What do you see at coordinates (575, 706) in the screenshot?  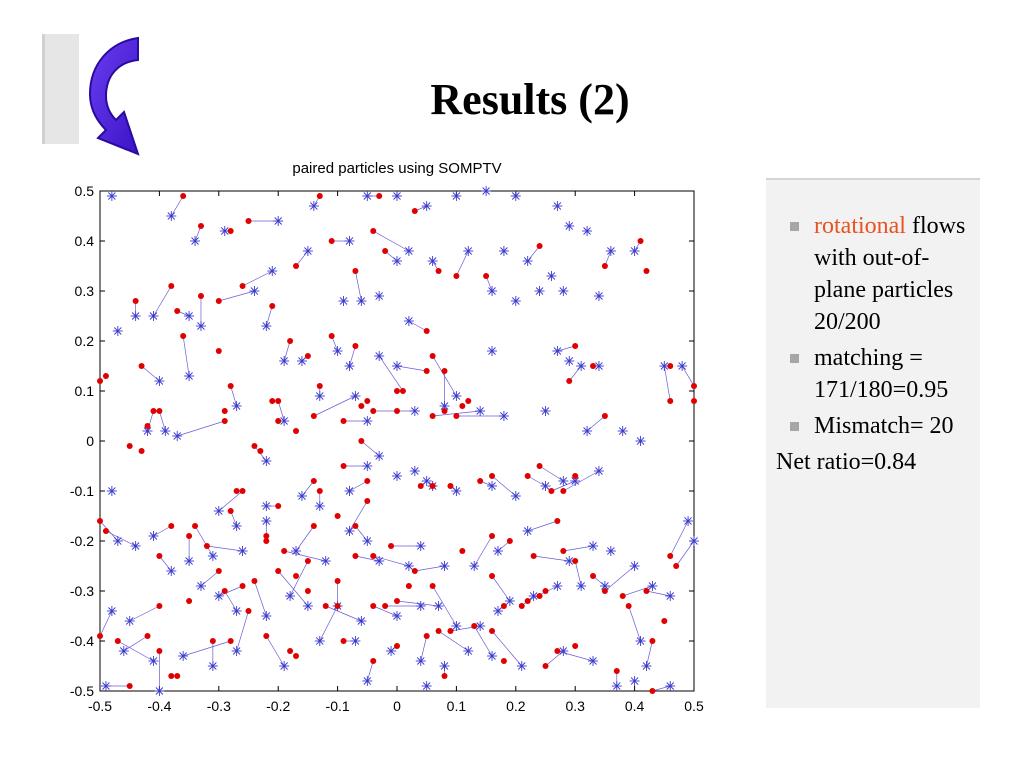 I see `x-tick-label: 0.3` at bounding box center [575, 706].